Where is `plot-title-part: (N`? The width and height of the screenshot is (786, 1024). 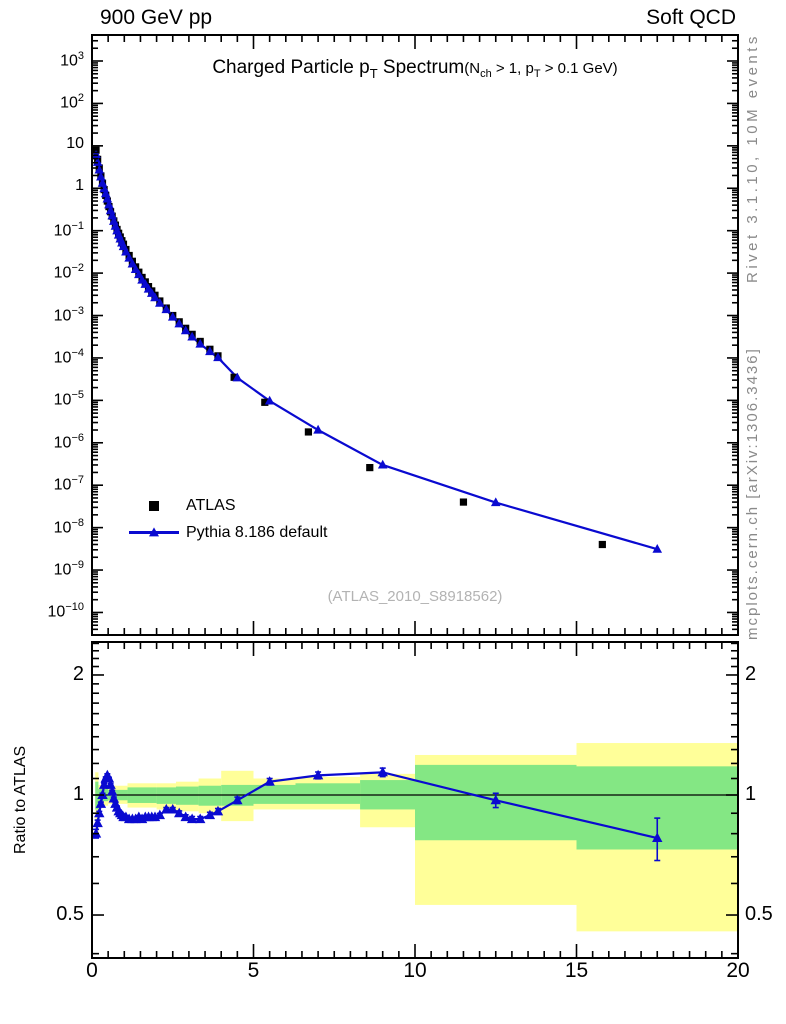
plot-title-part: (N is located at coordinates (472, 68).